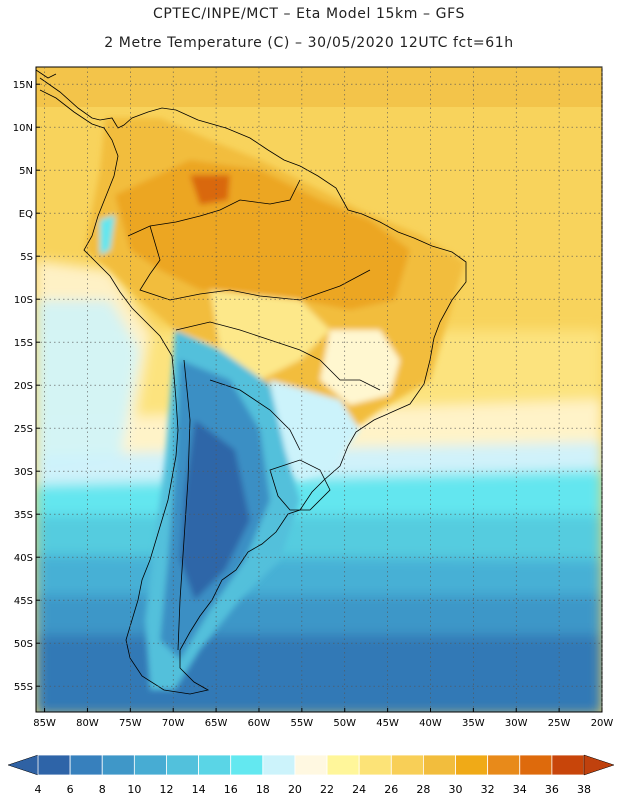 This screenshot has width=618, height=800. Describe the element at coordinates (302, 723) in the screenshot. I see `lon-label: 55W` at that location.